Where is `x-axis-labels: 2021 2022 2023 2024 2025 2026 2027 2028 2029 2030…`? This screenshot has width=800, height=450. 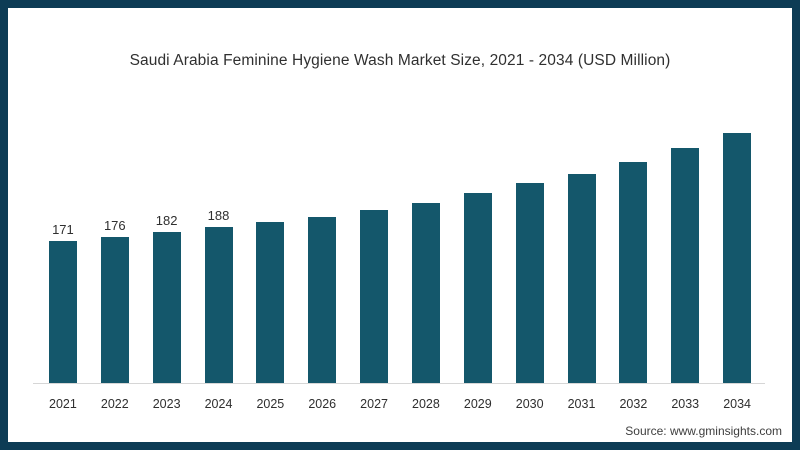 x-axis-labels: 2021 2022 2023 2024 2025 2026 2027 2028 2029 2030… is located at coordinates (400, 404).